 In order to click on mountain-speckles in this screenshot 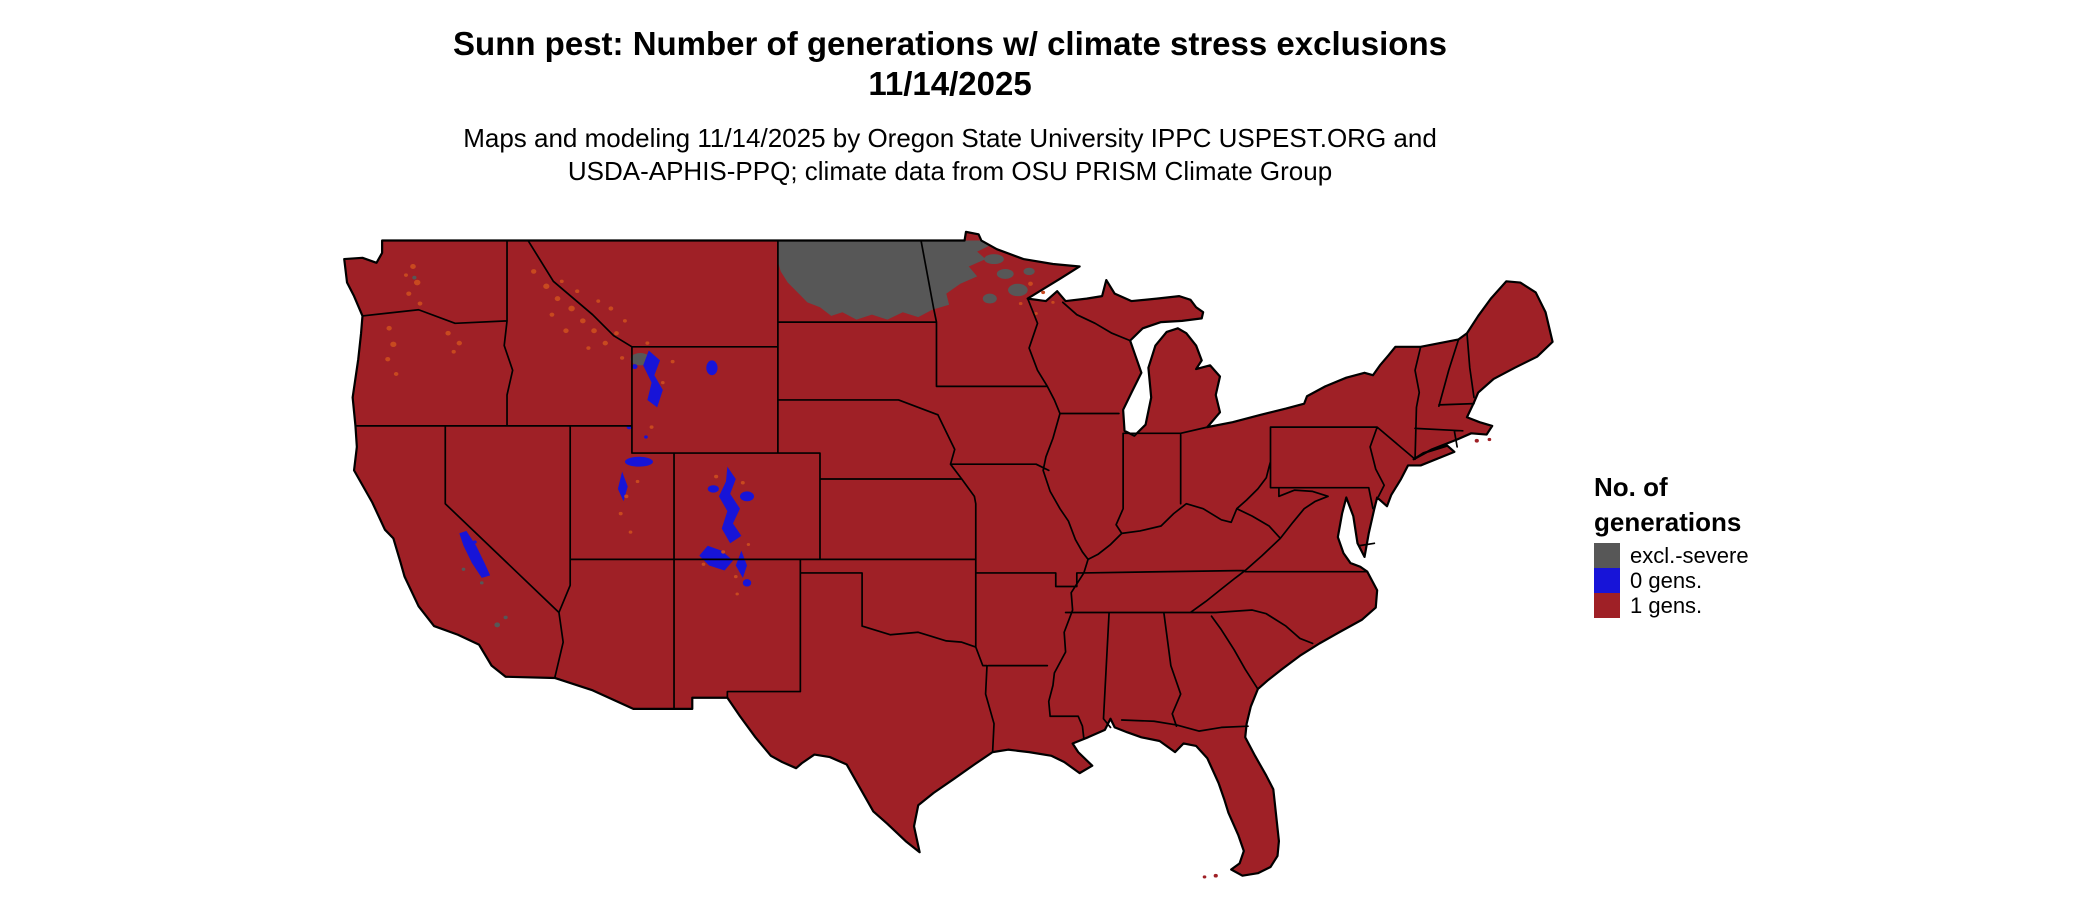, I will do `click(720, 430)`.